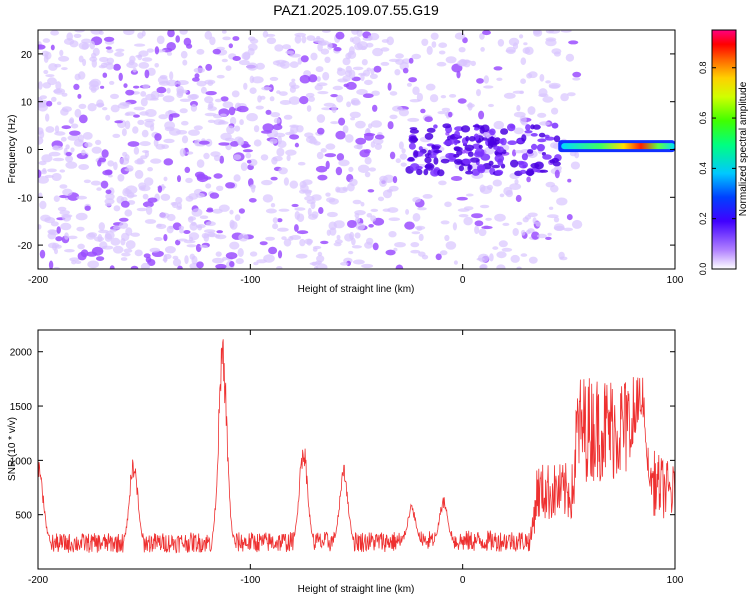 This screenshot has height=600, width=750. I want to click on colorbar-frame, so click(724, 149).